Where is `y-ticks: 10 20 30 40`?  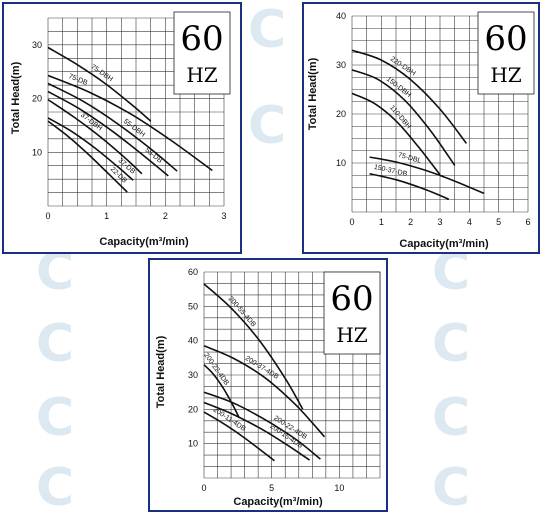
y-ticks: 10 20 30 40 is located at coordinates (341, 89).